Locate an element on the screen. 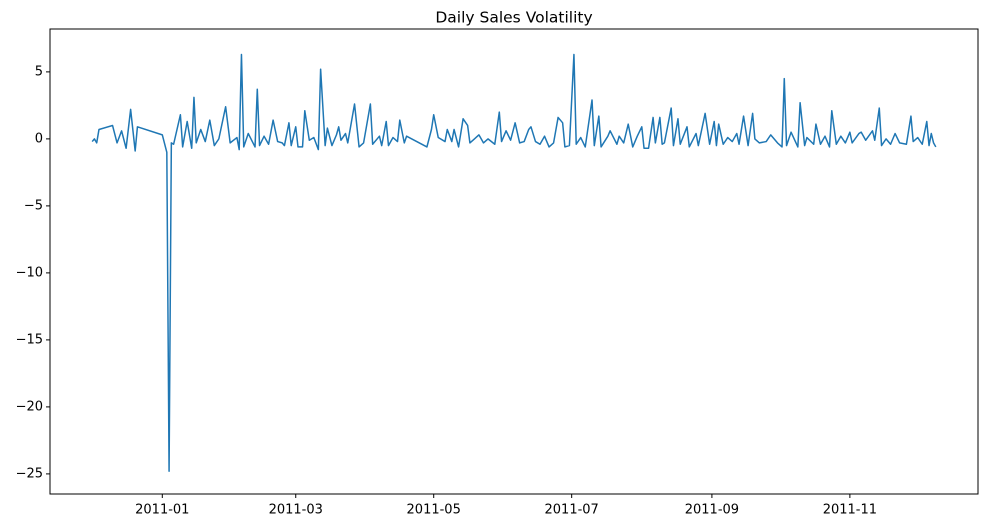 This screenshot has height=532, width=988. y-tick-label: −5 is located at coordinates (33, 205).